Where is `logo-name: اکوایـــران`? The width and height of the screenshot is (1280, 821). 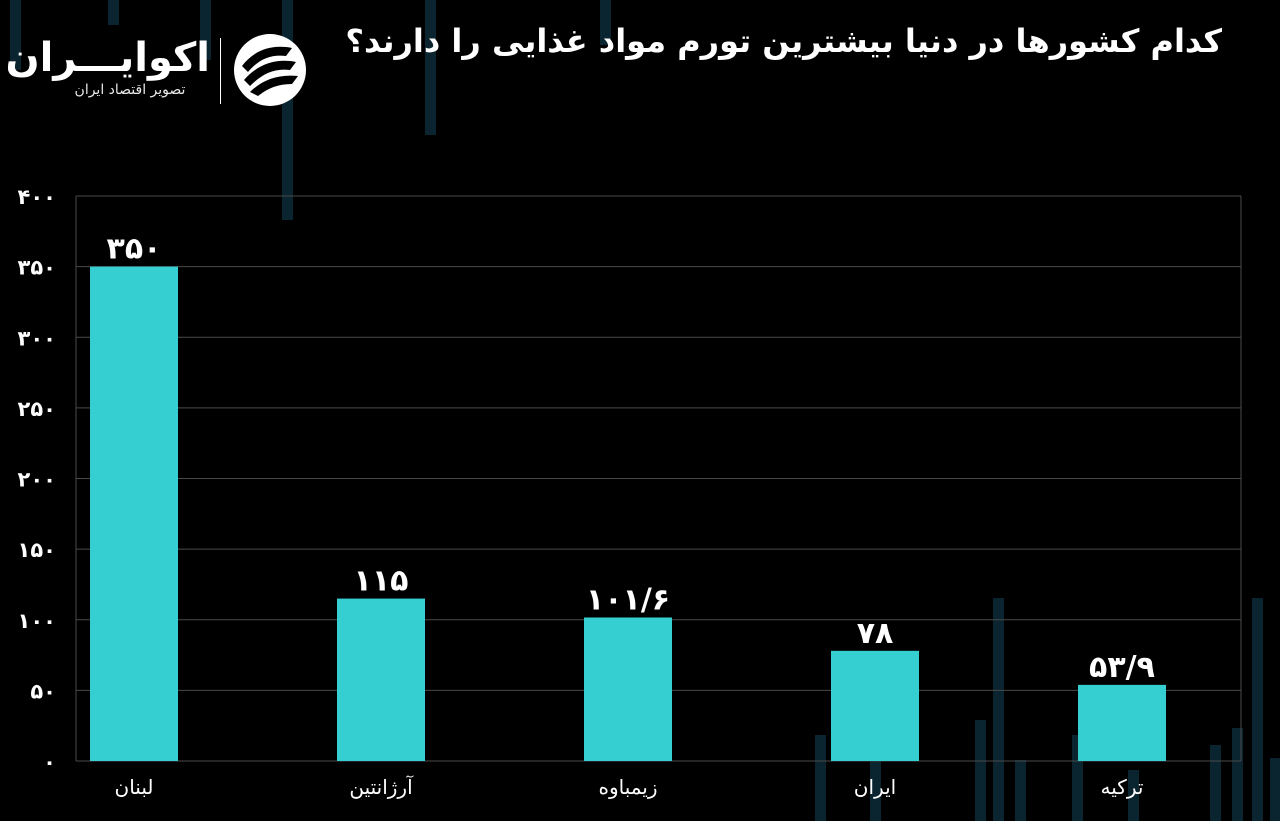
logo-name: اکوایـــران is located at coordinates (107, 58).